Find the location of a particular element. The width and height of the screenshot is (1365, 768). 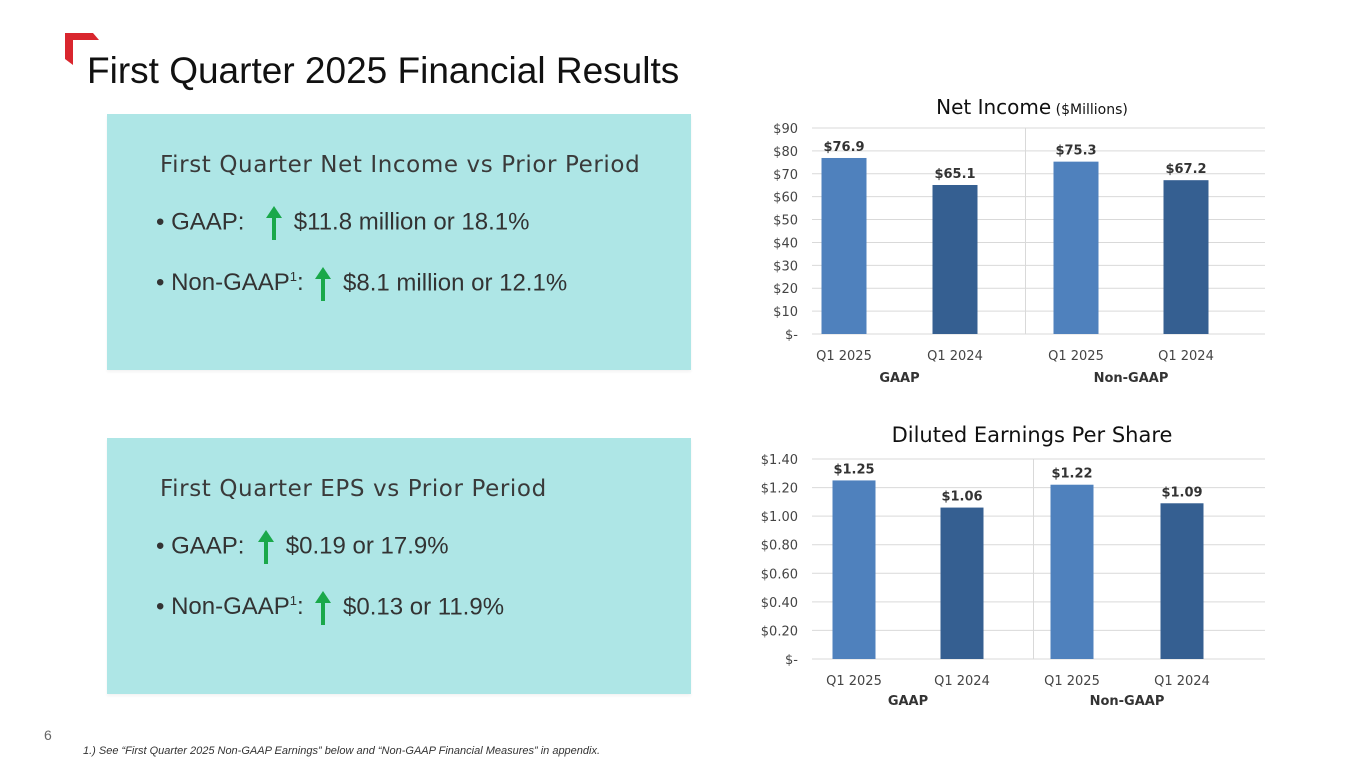

chart-title: Net Income ($Millions) is located at coordinates (1032, 107).